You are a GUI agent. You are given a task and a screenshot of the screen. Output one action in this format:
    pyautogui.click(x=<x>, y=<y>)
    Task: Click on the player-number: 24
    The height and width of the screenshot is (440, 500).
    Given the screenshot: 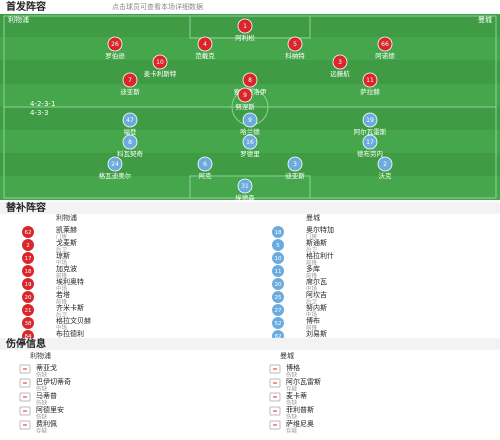 What is the action you would take?
    pyautogui.click(x=115, y=164)
    